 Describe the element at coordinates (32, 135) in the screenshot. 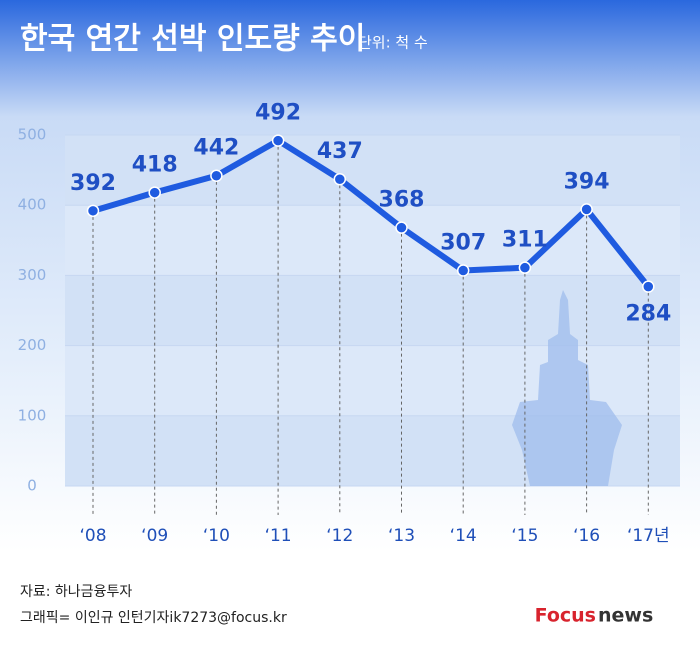

I see `y-tick-label: 500` at that location.